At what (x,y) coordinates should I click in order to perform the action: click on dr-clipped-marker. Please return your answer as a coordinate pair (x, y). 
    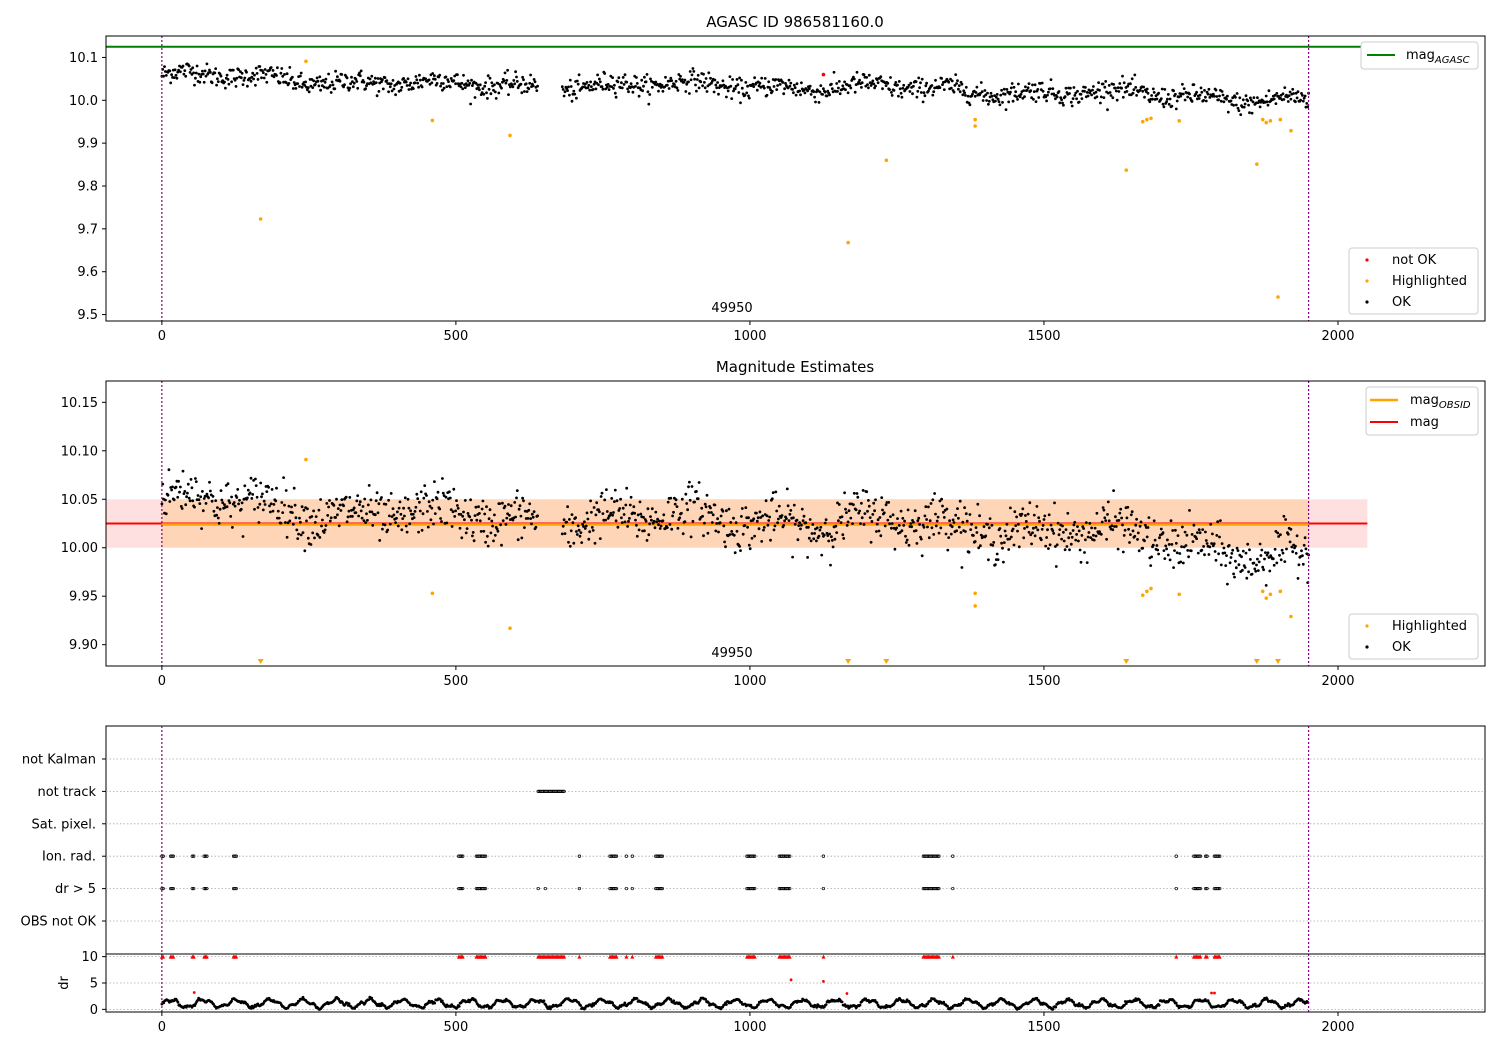
    Looking at the image, I should click on (1219, 956).